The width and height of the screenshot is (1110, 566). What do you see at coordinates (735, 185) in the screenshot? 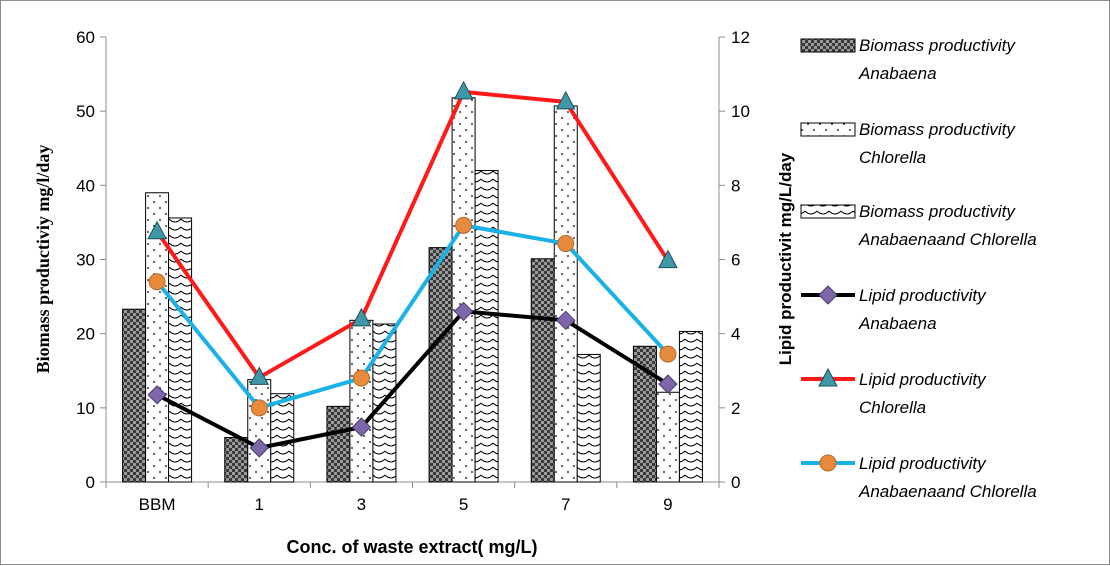
I see `y2-tick-label: 8` at bounding box center [735, 185].